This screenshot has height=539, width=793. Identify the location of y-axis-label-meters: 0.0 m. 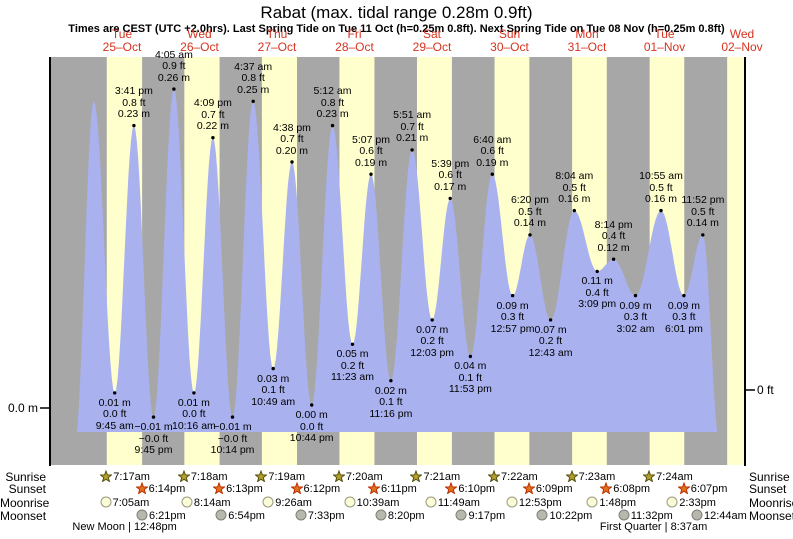
(22, 408).